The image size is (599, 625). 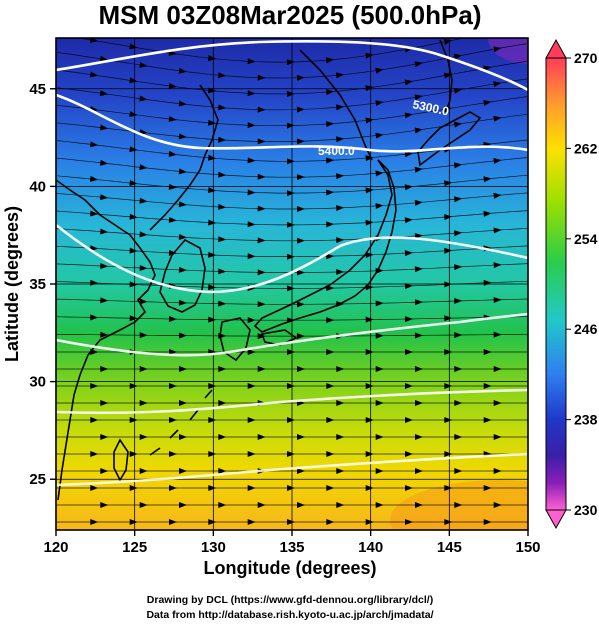 I want to click on x-tick-label: 140, so click(x=370, y=547).